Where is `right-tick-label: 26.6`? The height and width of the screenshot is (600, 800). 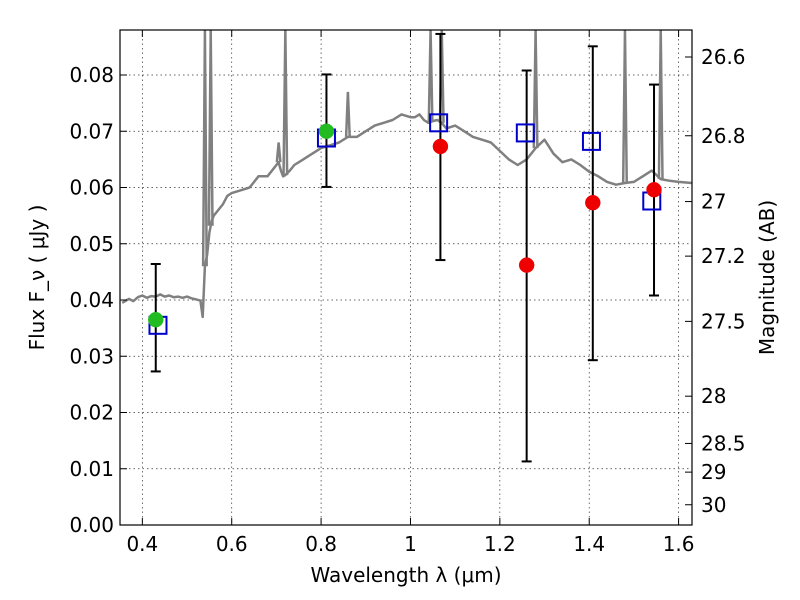
right-tick-label: 26.6 is located at coordinates (723, 57).